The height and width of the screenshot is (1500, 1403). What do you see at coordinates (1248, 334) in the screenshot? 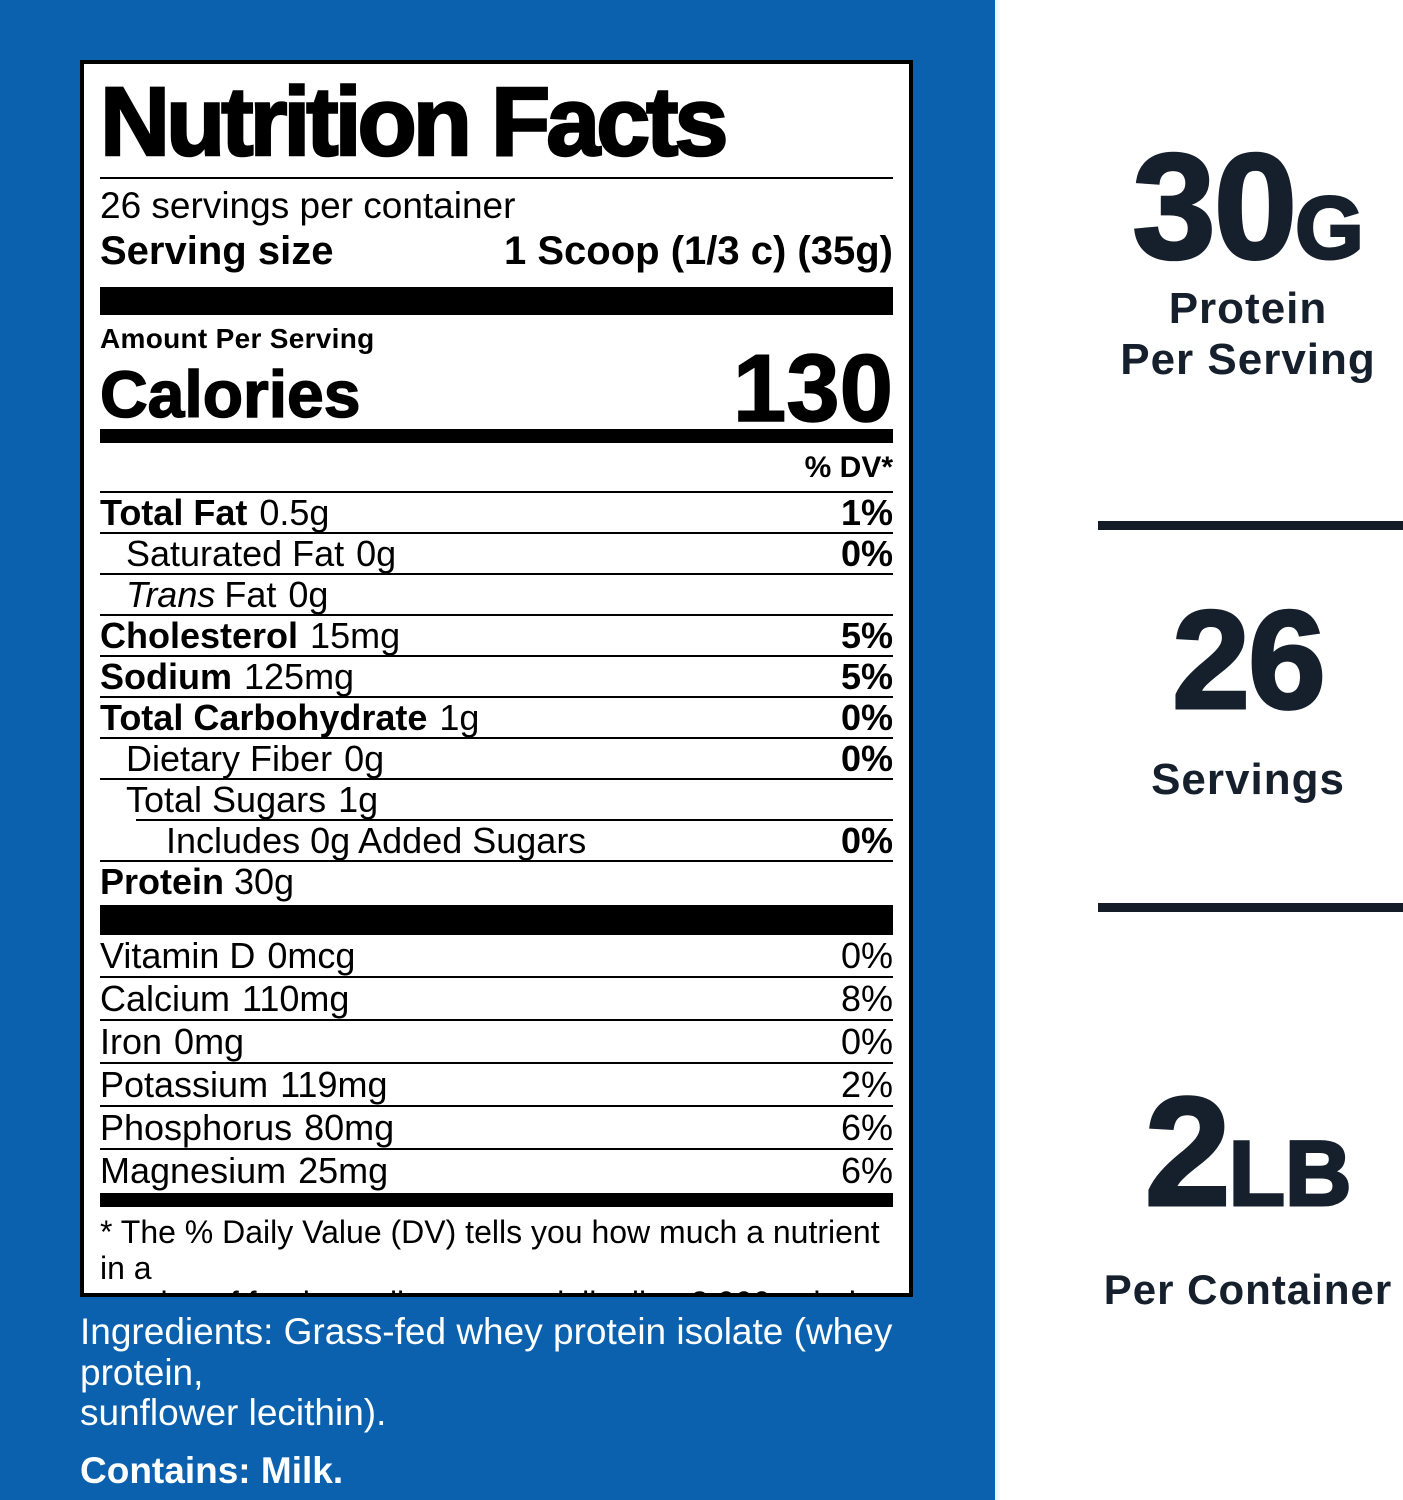
I see `stat-caption: Protein Per Serving` at bounding box center [1248, 334].